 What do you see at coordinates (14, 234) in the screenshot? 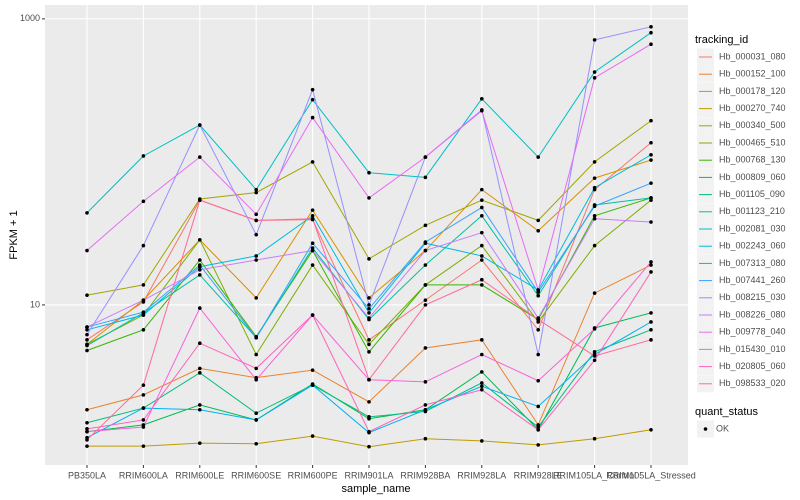
I see `y-axis-label: FPKM + 1` at bounding box center [14, 234].